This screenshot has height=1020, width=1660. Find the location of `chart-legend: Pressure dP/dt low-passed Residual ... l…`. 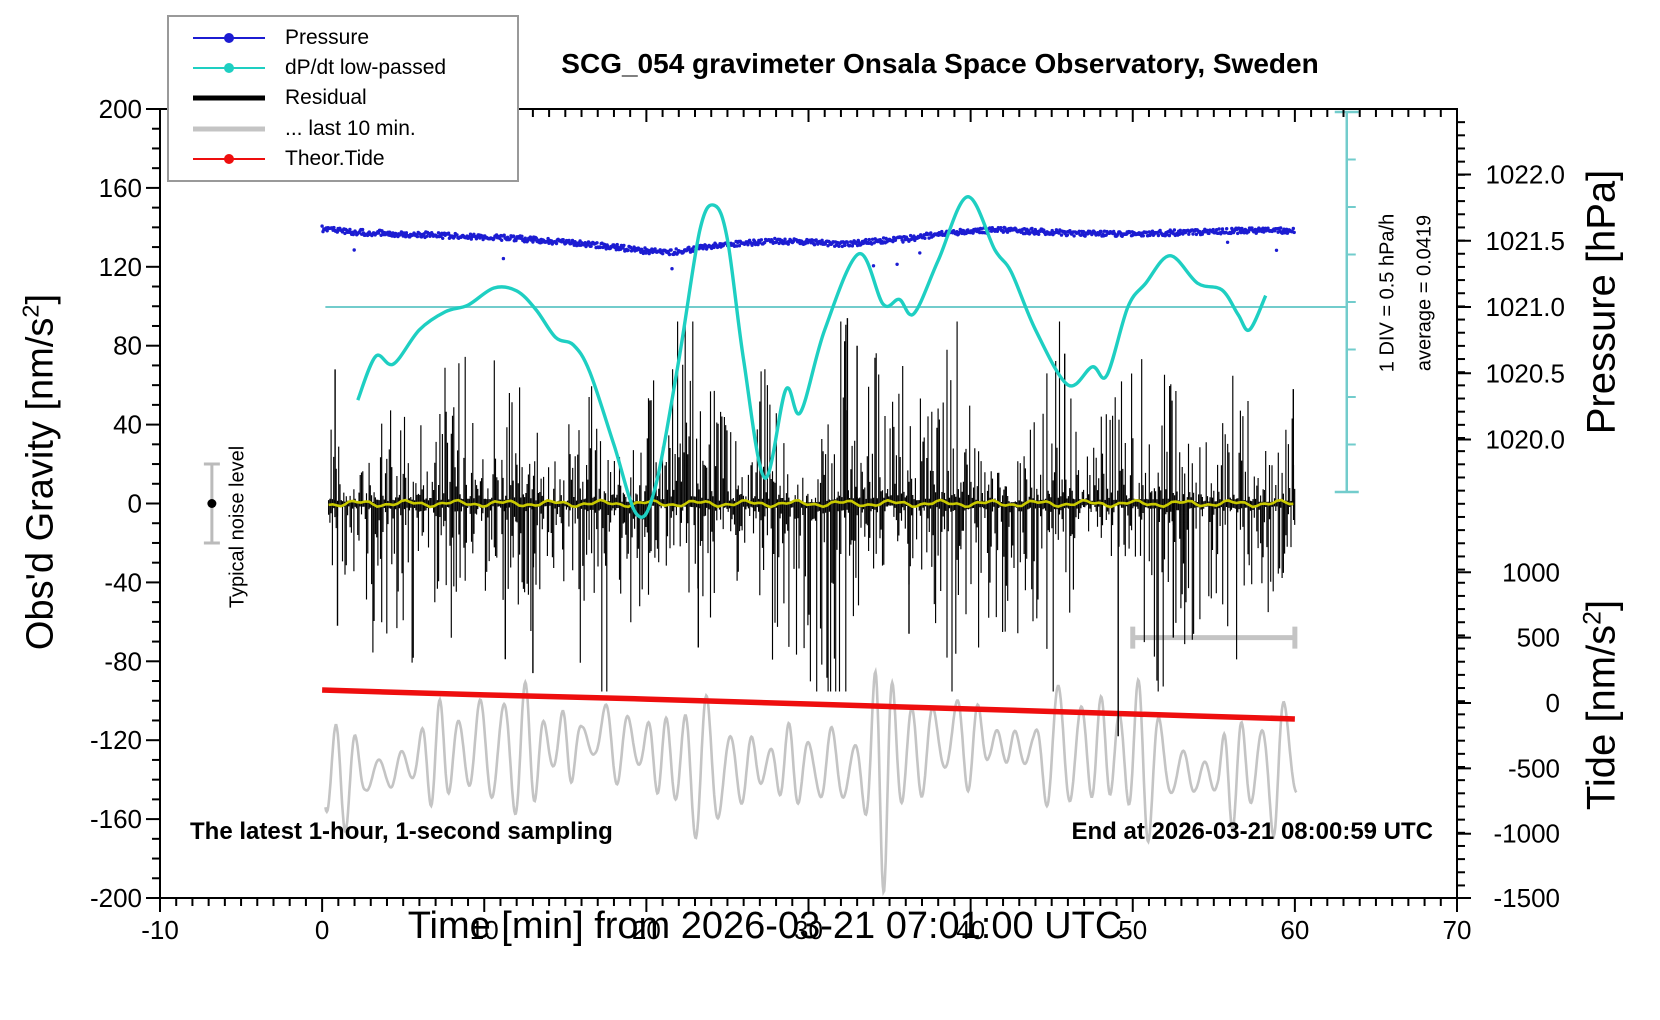

chart-legend: Pressure dP/dt low-passed Residual ... l… is located at coordinates (343, 98).